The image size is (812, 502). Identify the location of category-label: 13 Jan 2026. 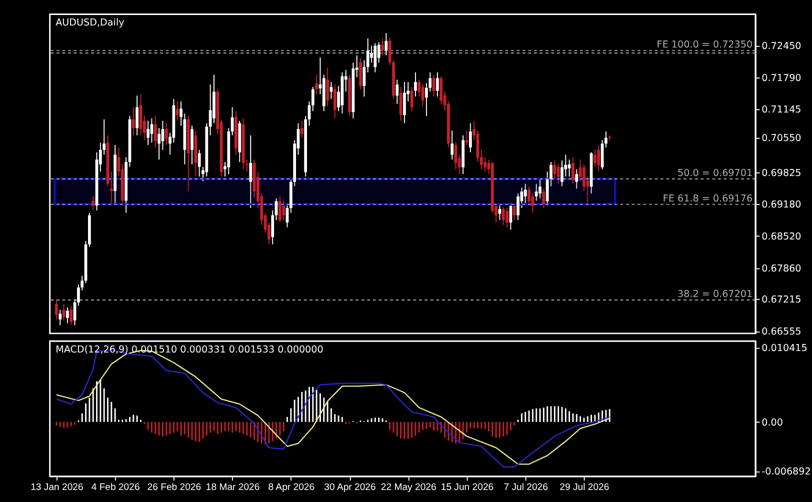
(57, 488).